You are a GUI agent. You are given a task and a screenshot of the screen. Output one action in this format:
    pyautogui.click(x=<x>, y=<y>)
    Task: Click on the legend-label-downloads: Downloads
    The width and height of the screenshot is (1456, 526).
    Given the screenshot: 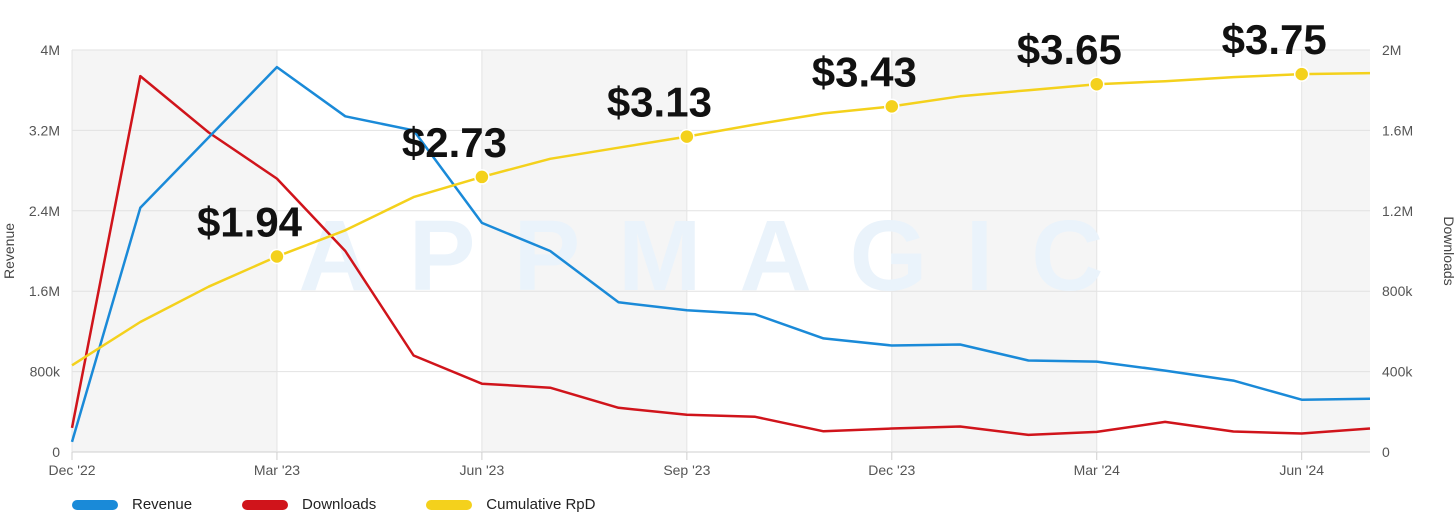 What is the action you would take?
    pyautogui.click(x=339, y=504)
    